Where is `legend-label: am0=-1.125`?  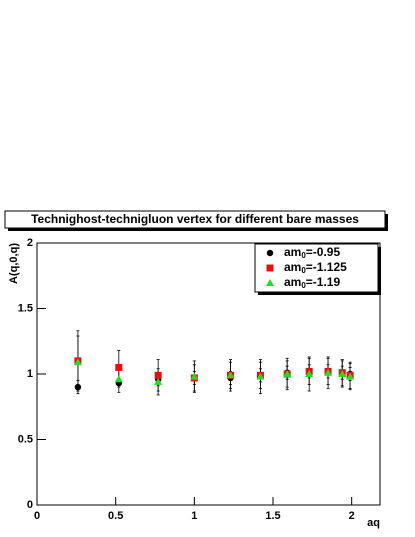 legend-label: am0=-1.125 is located at coordinates (315, 267).